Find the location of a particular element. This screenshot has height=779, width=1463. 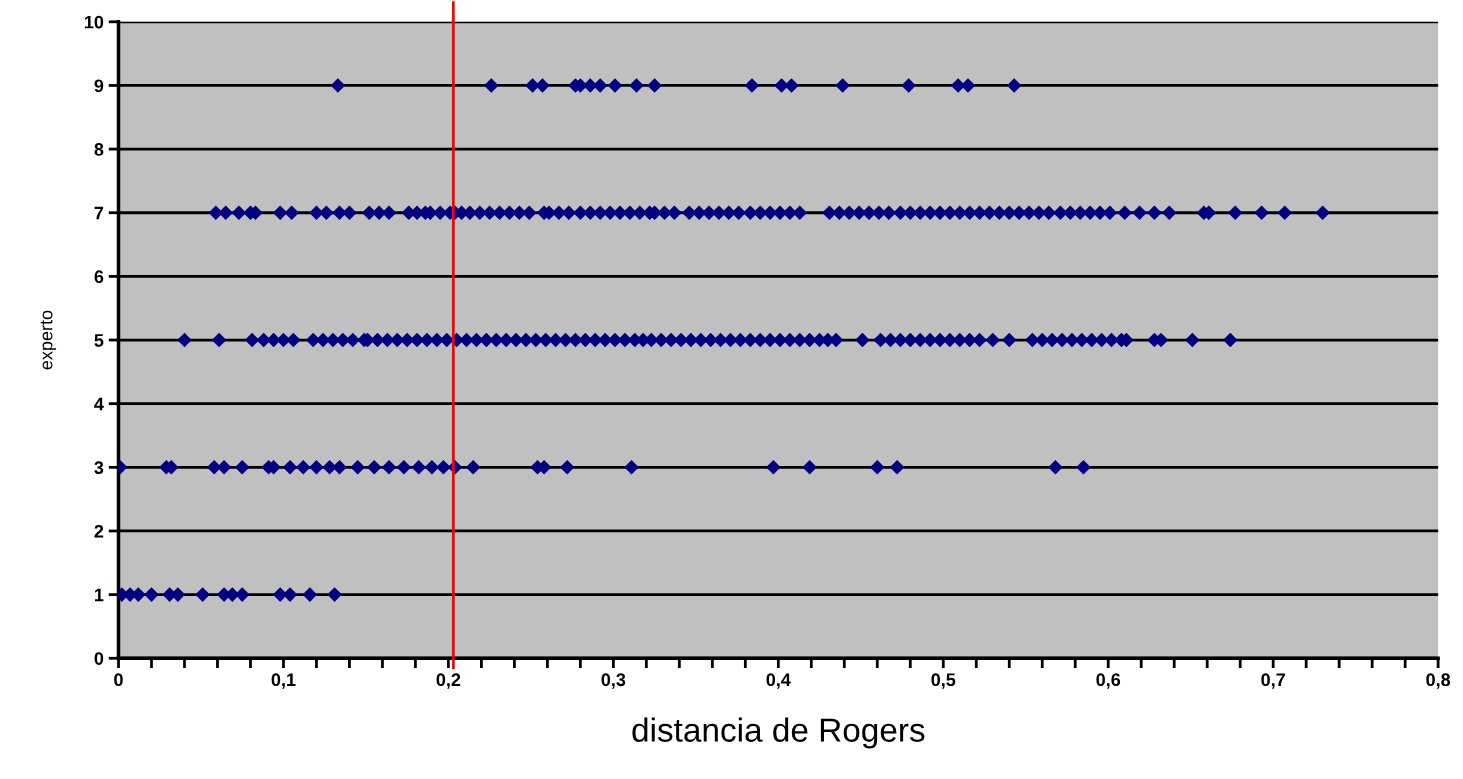

y-tick-label: 2 is located at coordinates (99, 531).